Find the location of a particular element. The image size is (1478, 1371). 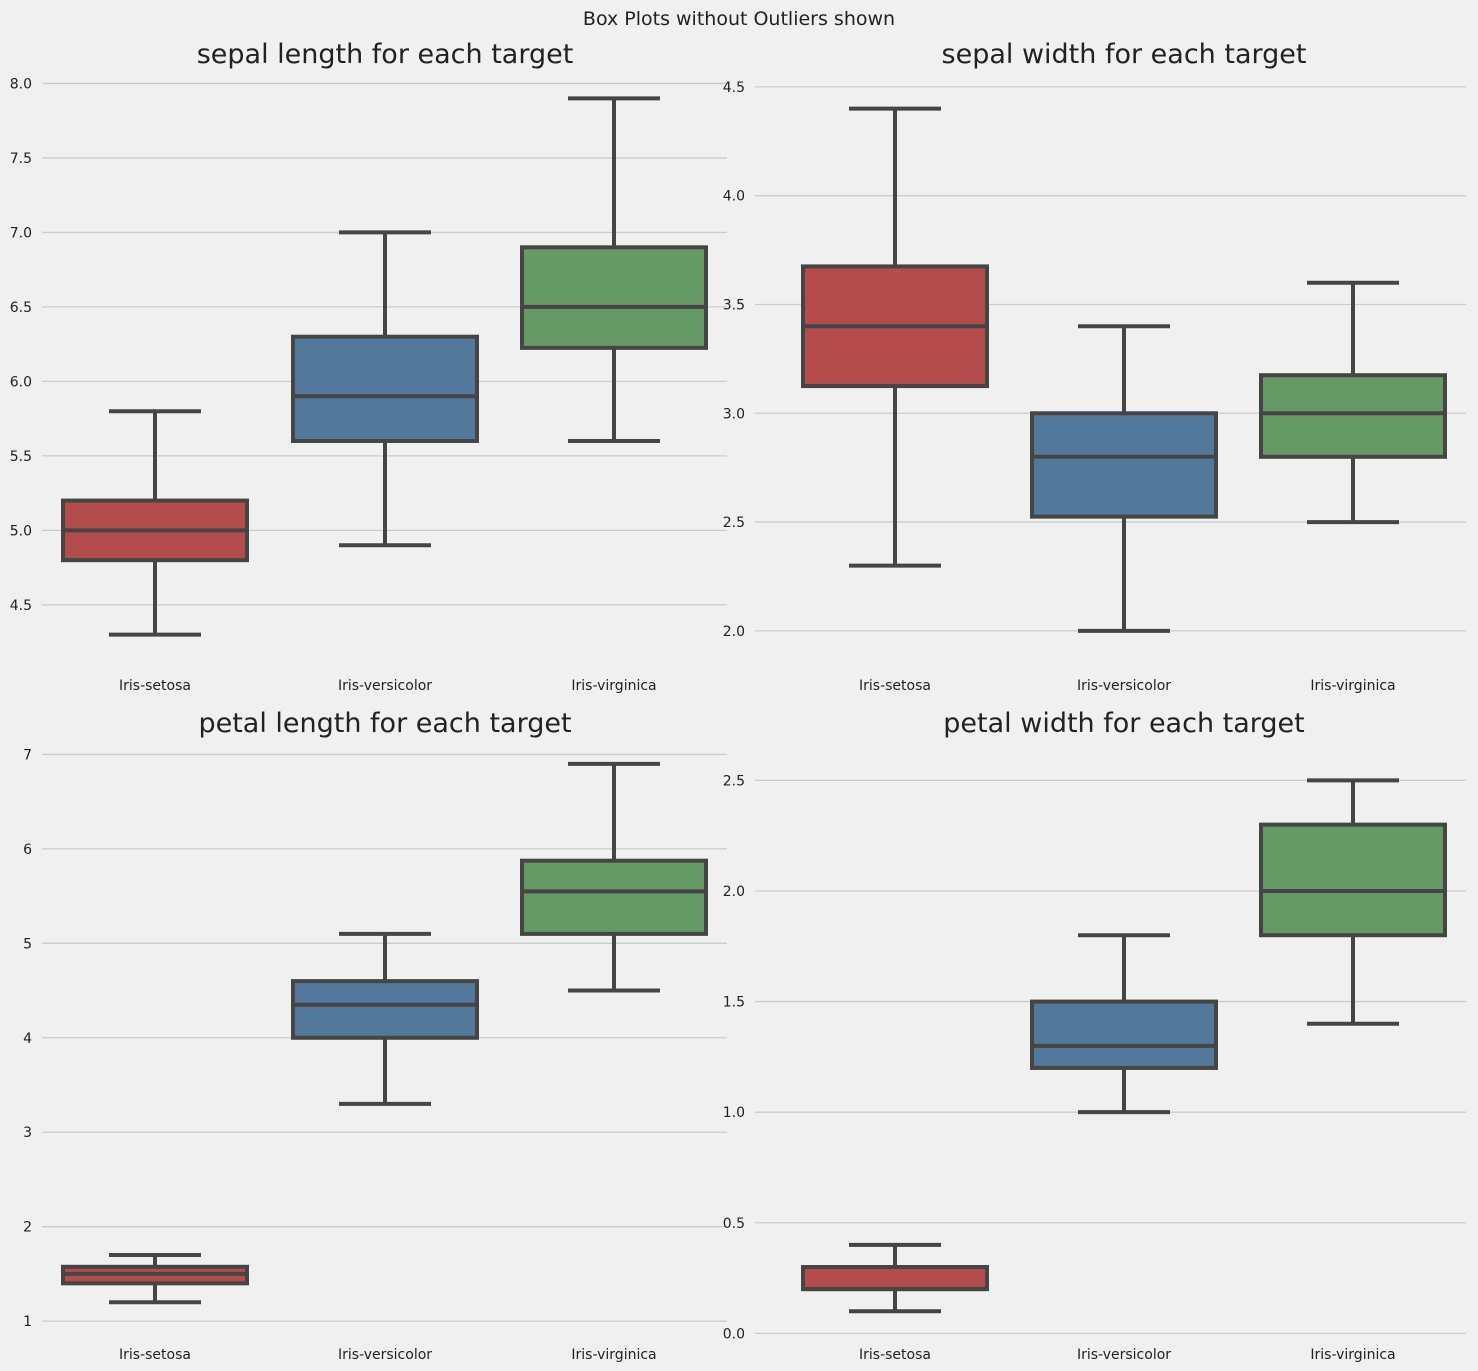

y-tick-label: 7 is located at coordinates (27, 755).